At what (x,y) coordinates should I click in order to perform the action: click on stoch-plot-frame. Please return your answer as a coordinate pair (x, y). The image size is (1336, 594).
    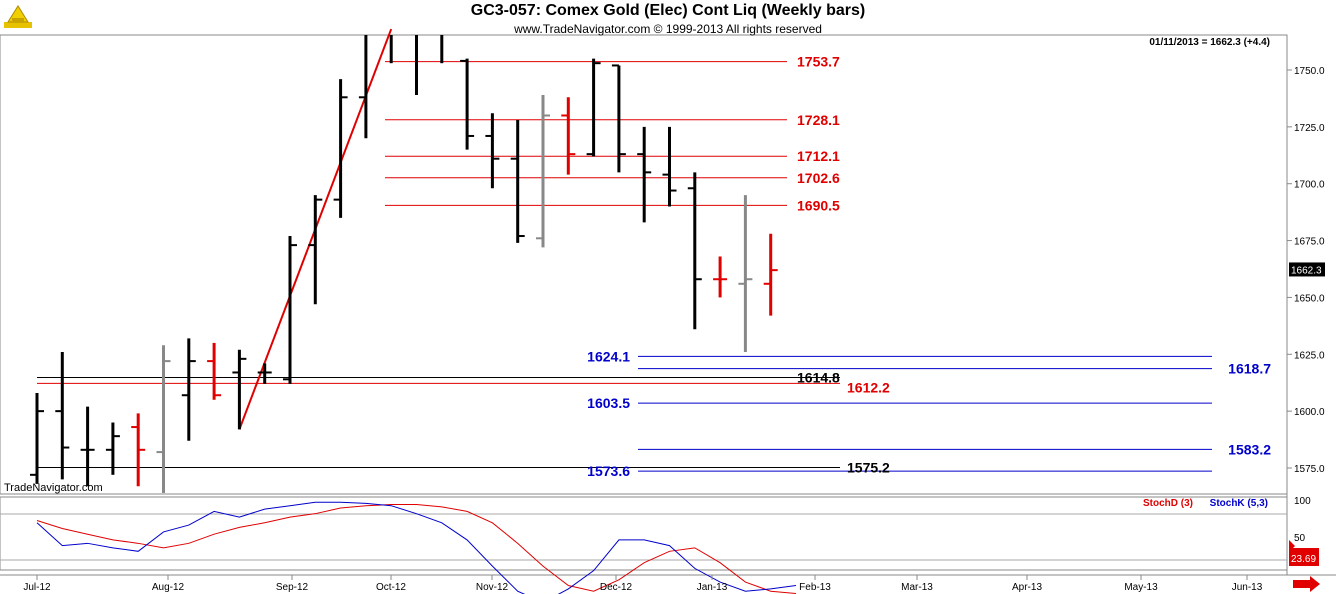
    Looking at the image, I should click on (644, 533).